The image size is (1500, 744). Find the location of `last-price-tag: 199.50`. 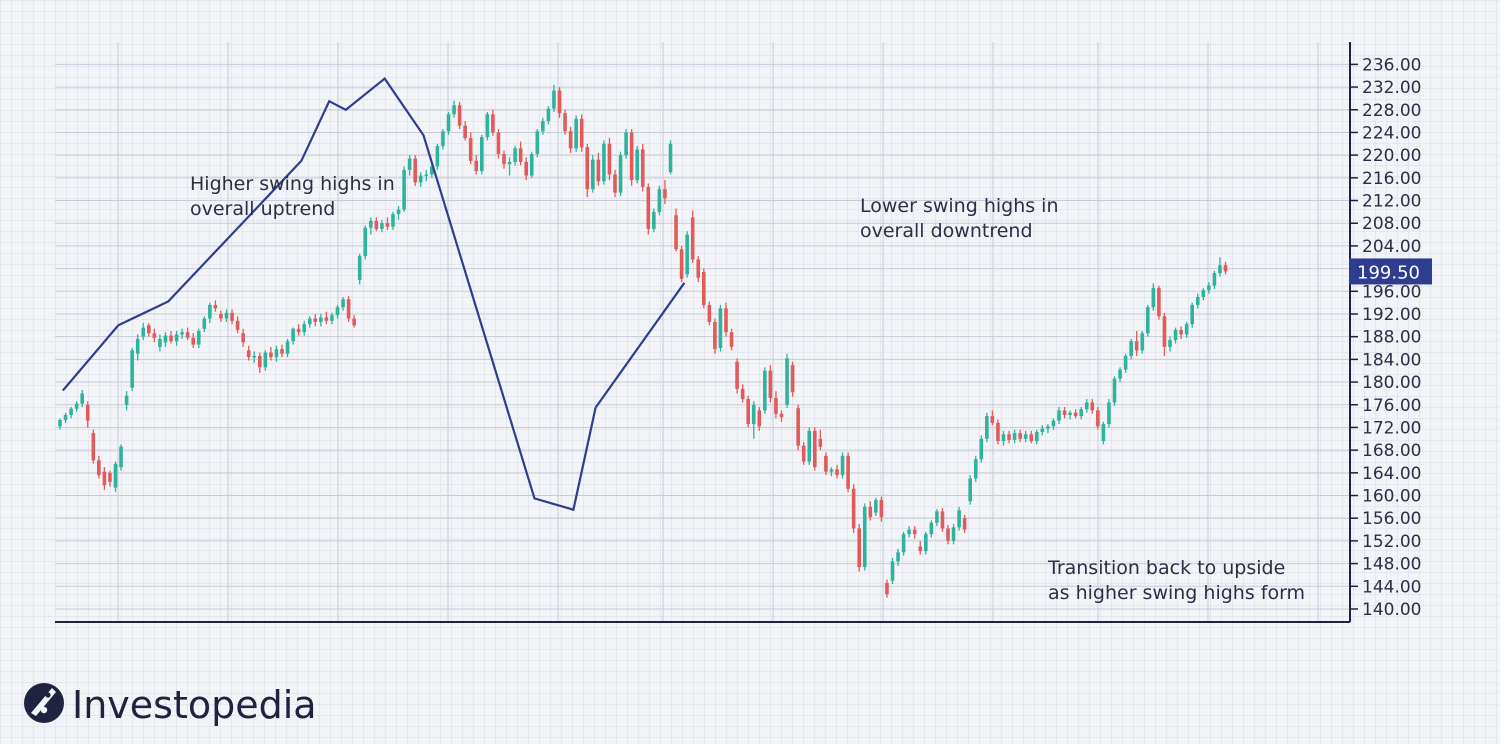

last-price-tag: 199.50 is located at coordinates (1390, 271).